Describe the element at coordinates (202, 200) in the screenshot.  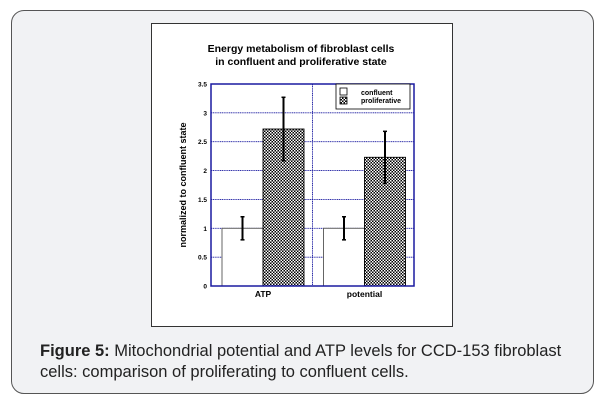
I see `y-tick-label: 1.5` at that location.